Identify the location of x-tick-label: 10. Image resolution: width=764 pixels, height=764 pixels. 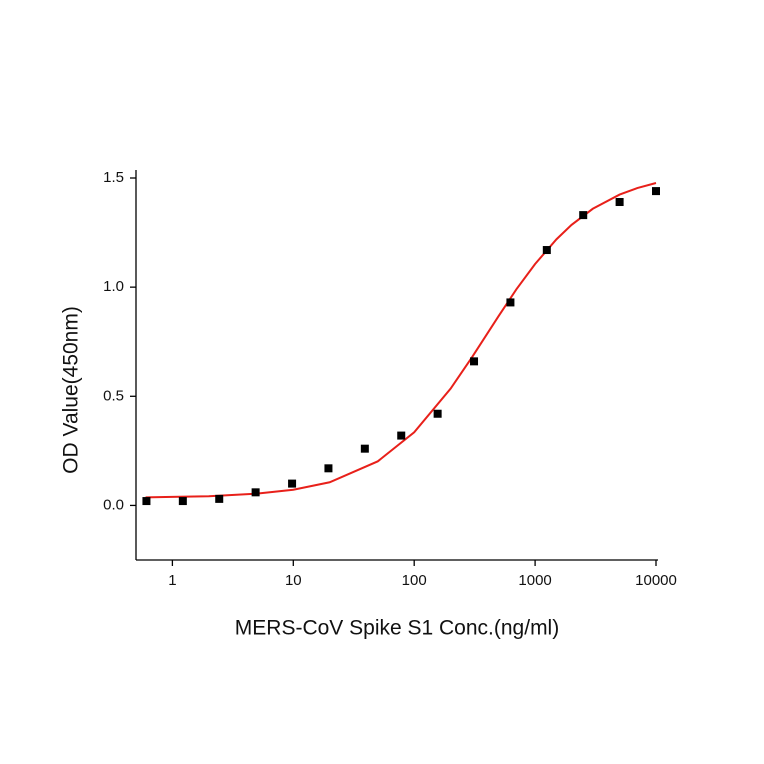
(293, 580).